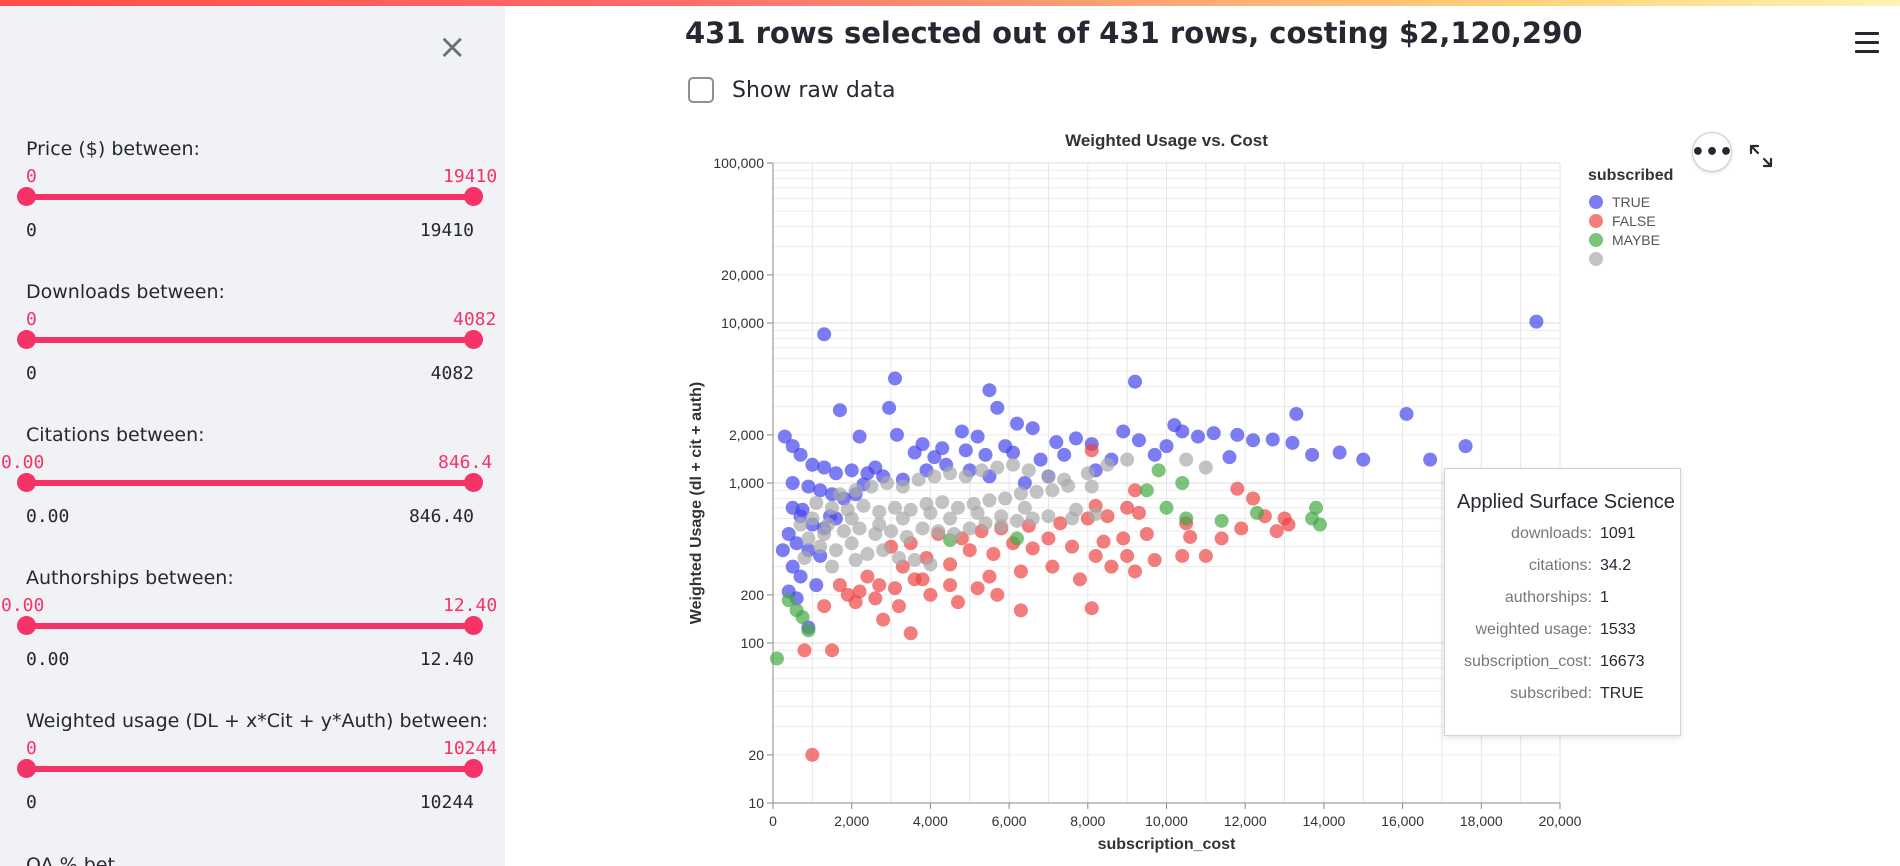  Describe the element at coordinates (473, 196) in the screenshot. I see `price-slider-max-handle` at that location.